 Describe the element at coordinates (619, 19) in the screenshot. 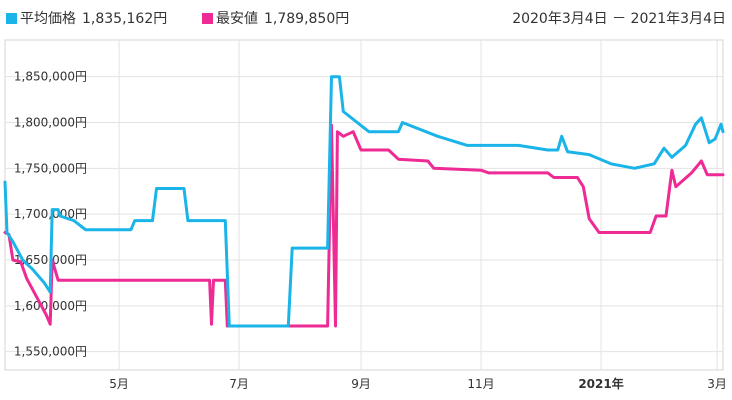

I see `date-range: 2020年3月4日 － 2021年3月4日` at that location.